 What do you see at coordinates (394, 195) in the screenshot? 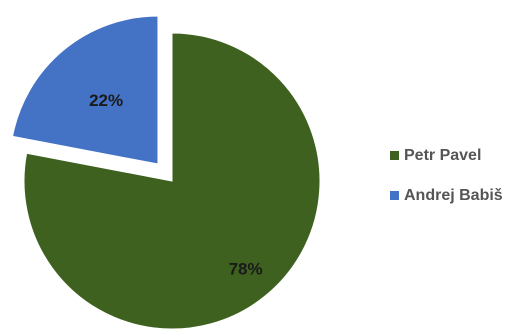
I see `legend-swatch-andrej-babi-` at bounding box center [394, 195].